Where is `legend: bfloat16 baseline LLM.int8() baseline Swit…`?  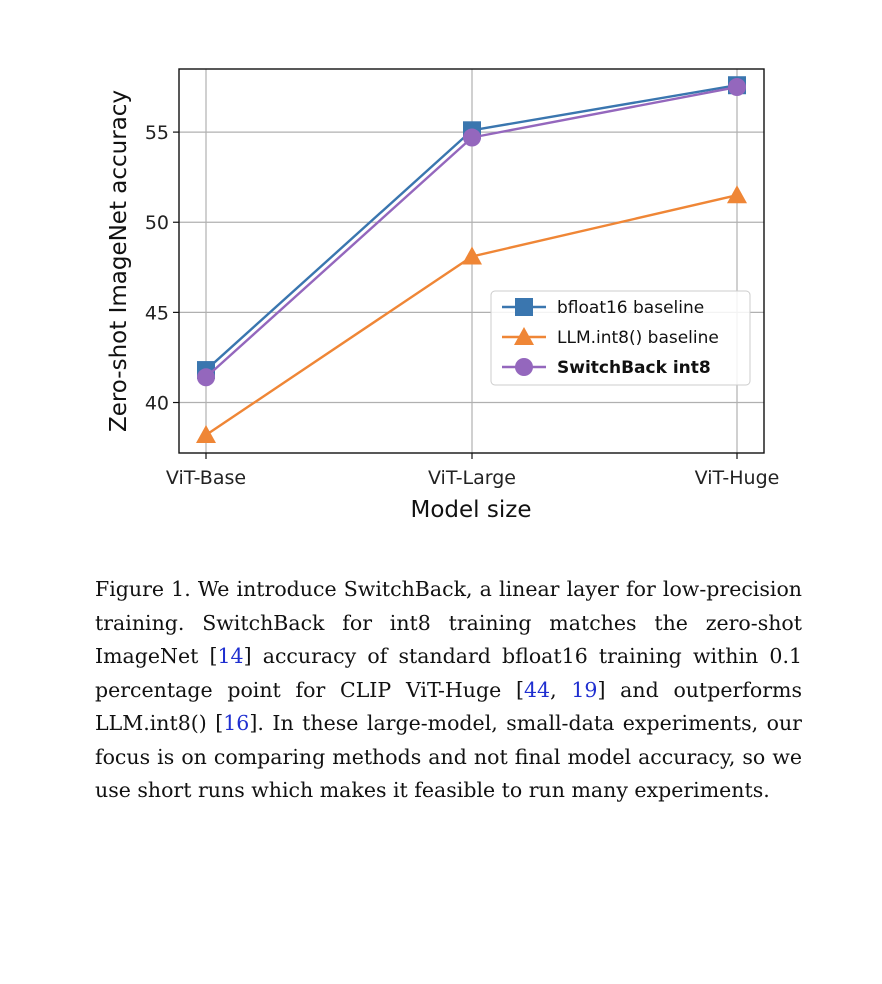 legend: bfloat16 baseline LLM.int8() baseline Swit… is located at coordinates (620, 338).